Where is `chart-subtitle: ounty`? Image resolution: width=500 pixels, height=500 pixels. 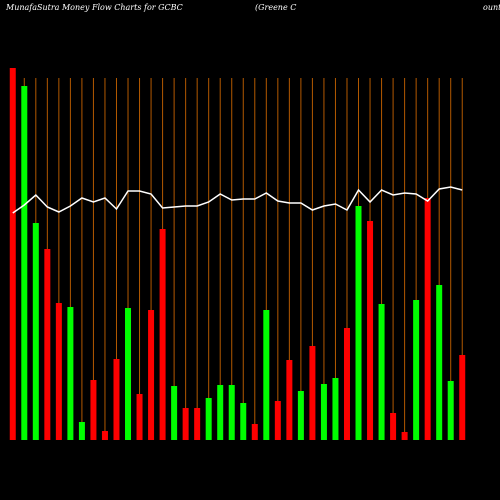
chart-subtitle: ounty is located at coordinates (491, 7).